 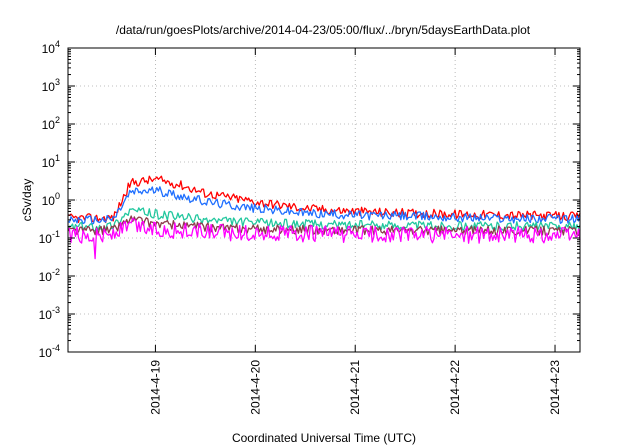 What do you see at coordinates (49, 313) in the screenshot?
I see `y-tick-label: 10⁻³` at bounding box center [49, 313].